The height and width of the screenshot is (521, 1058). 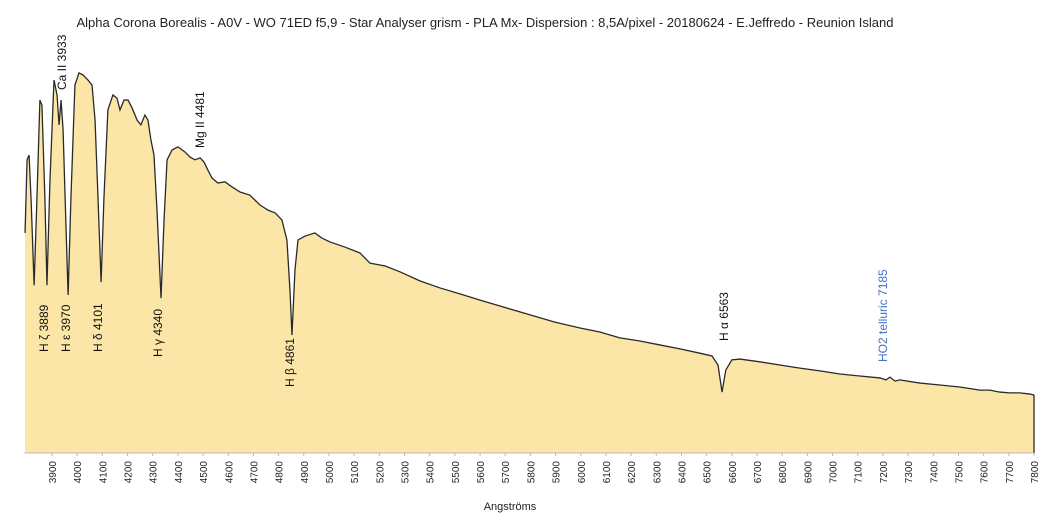 I want to click on x-tick-label: 7100, so click(x=859, y=472).